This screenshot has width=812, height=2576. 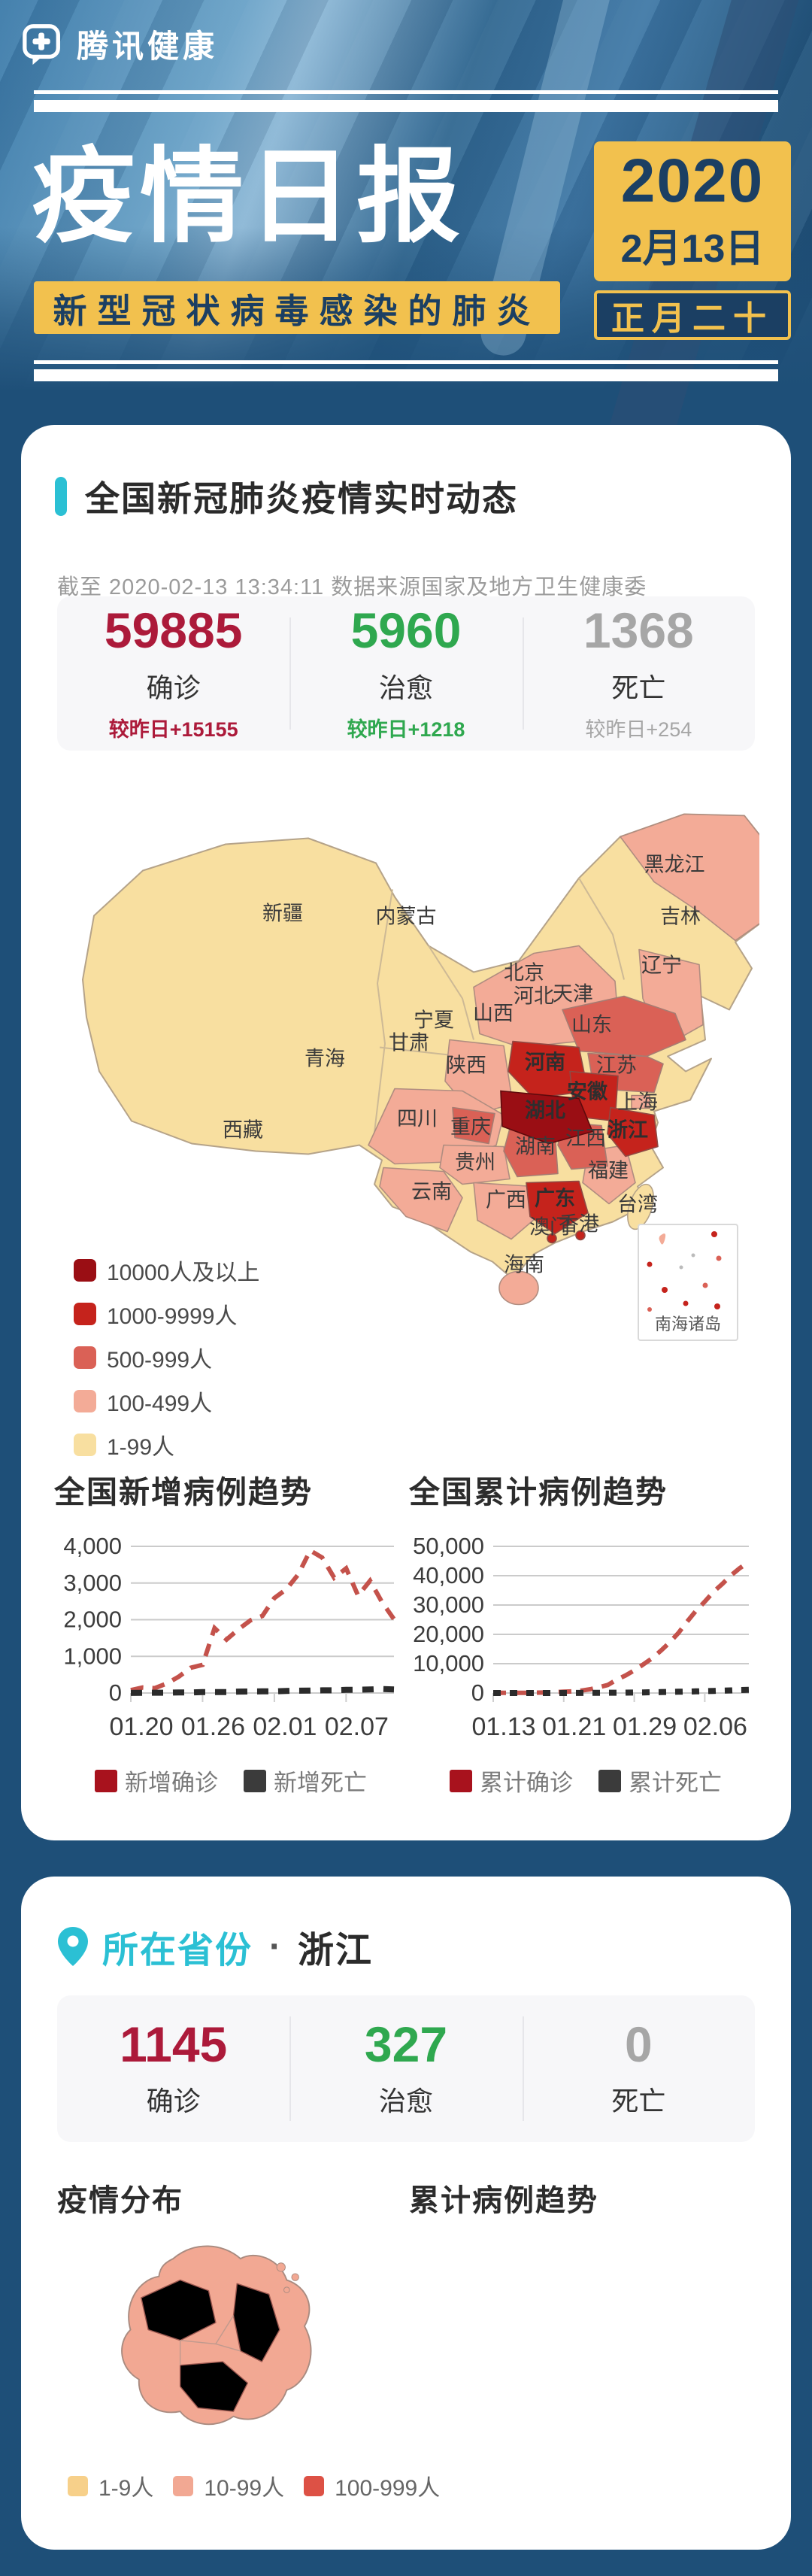 I want to click on legend-item: 10-99人, so click(x=228, y=2485).